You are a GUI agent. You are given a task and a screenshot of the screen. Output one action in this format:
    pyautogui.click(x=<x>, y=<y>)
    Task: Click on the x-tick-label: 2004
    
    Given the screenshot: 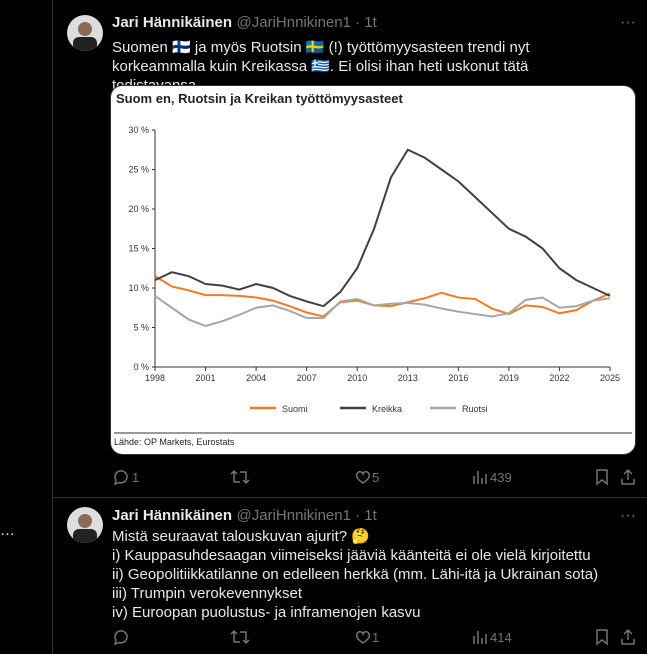 What is the action you would take?
    pyautogui.click(x=256, y=378)
    